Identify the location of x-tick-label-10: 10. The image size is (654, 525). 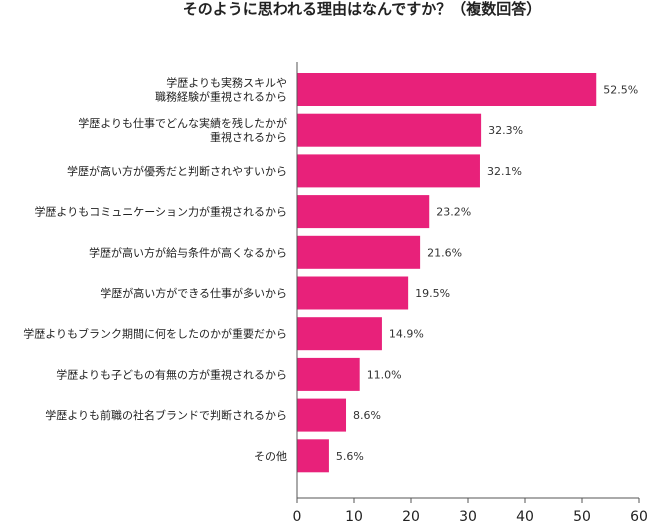
(354, 517).